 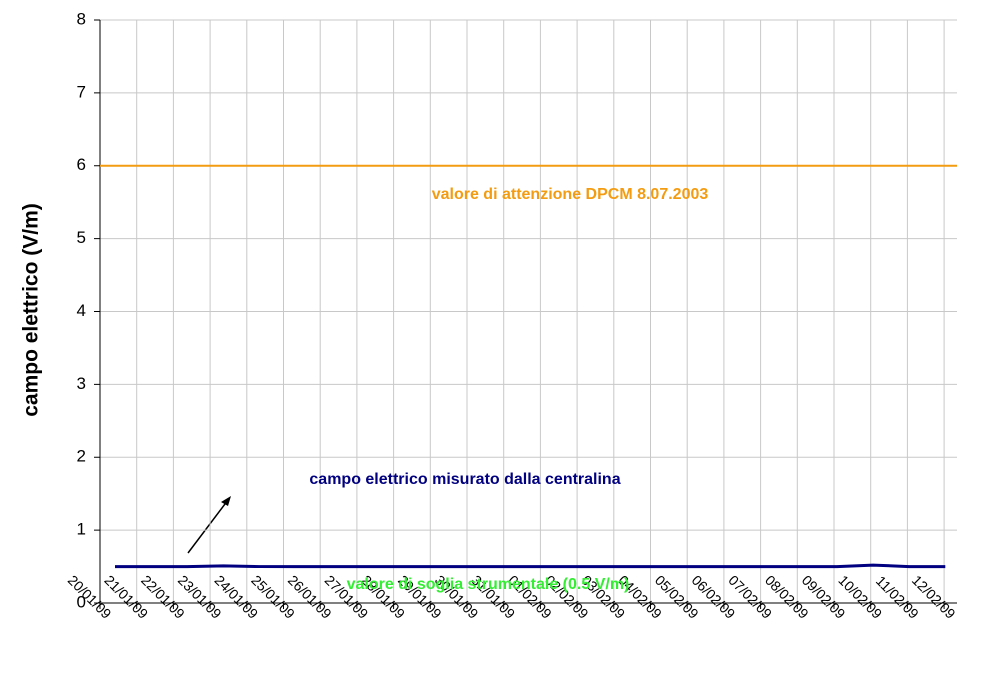 I want to click on reference-label: valore di attenzione DPCM 8.07.2003, so click(x=570, y=194).